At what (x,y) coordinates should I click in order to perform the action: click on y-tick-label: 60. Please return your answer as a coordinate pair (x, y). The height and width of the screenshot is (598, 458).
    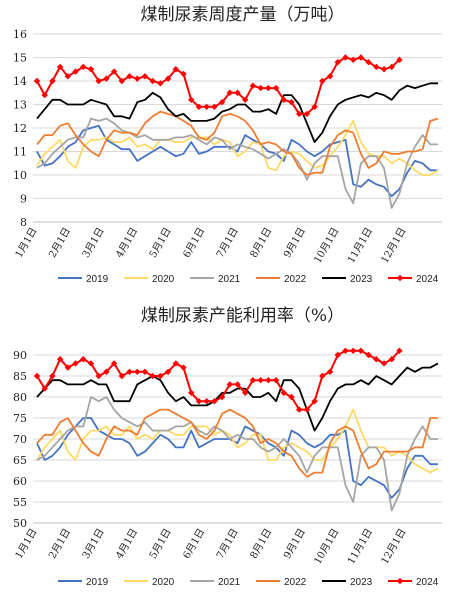
    Looking at the image, I should click on (20, 481).